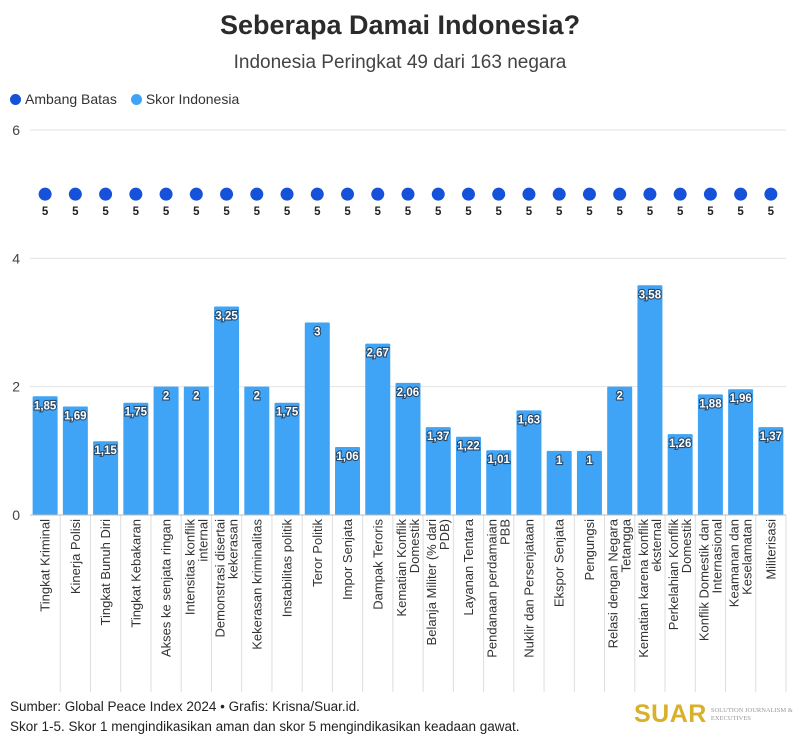  I want to click on x-tick-label-line: Layanan Tentara, so click(468, 566).